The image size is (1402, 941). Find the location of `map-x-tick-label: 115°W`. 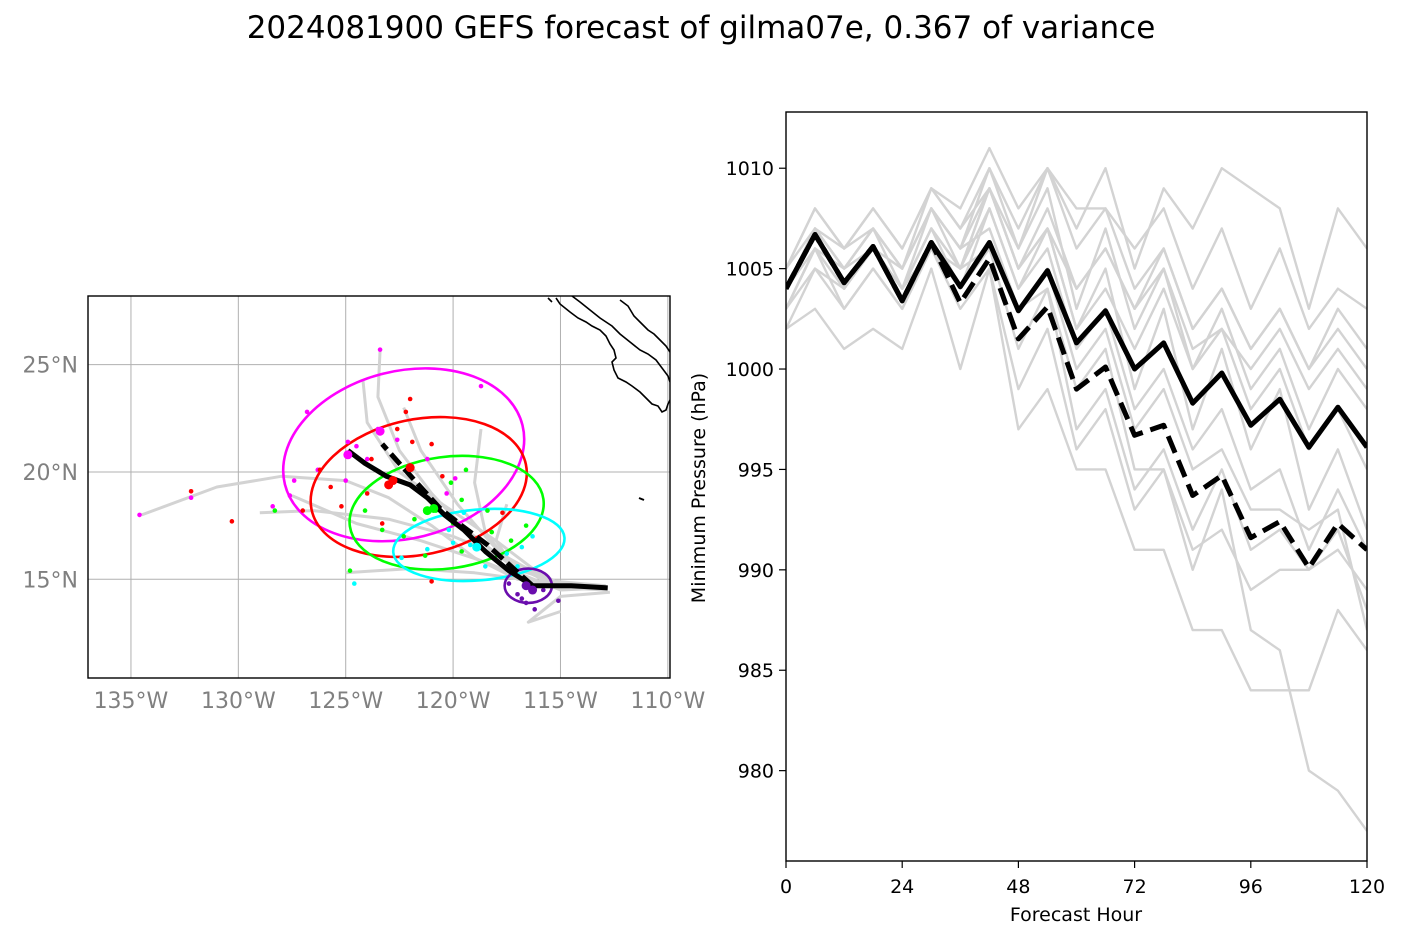

map-x-tick-label: 115°W is located at coordinates (560, 701).